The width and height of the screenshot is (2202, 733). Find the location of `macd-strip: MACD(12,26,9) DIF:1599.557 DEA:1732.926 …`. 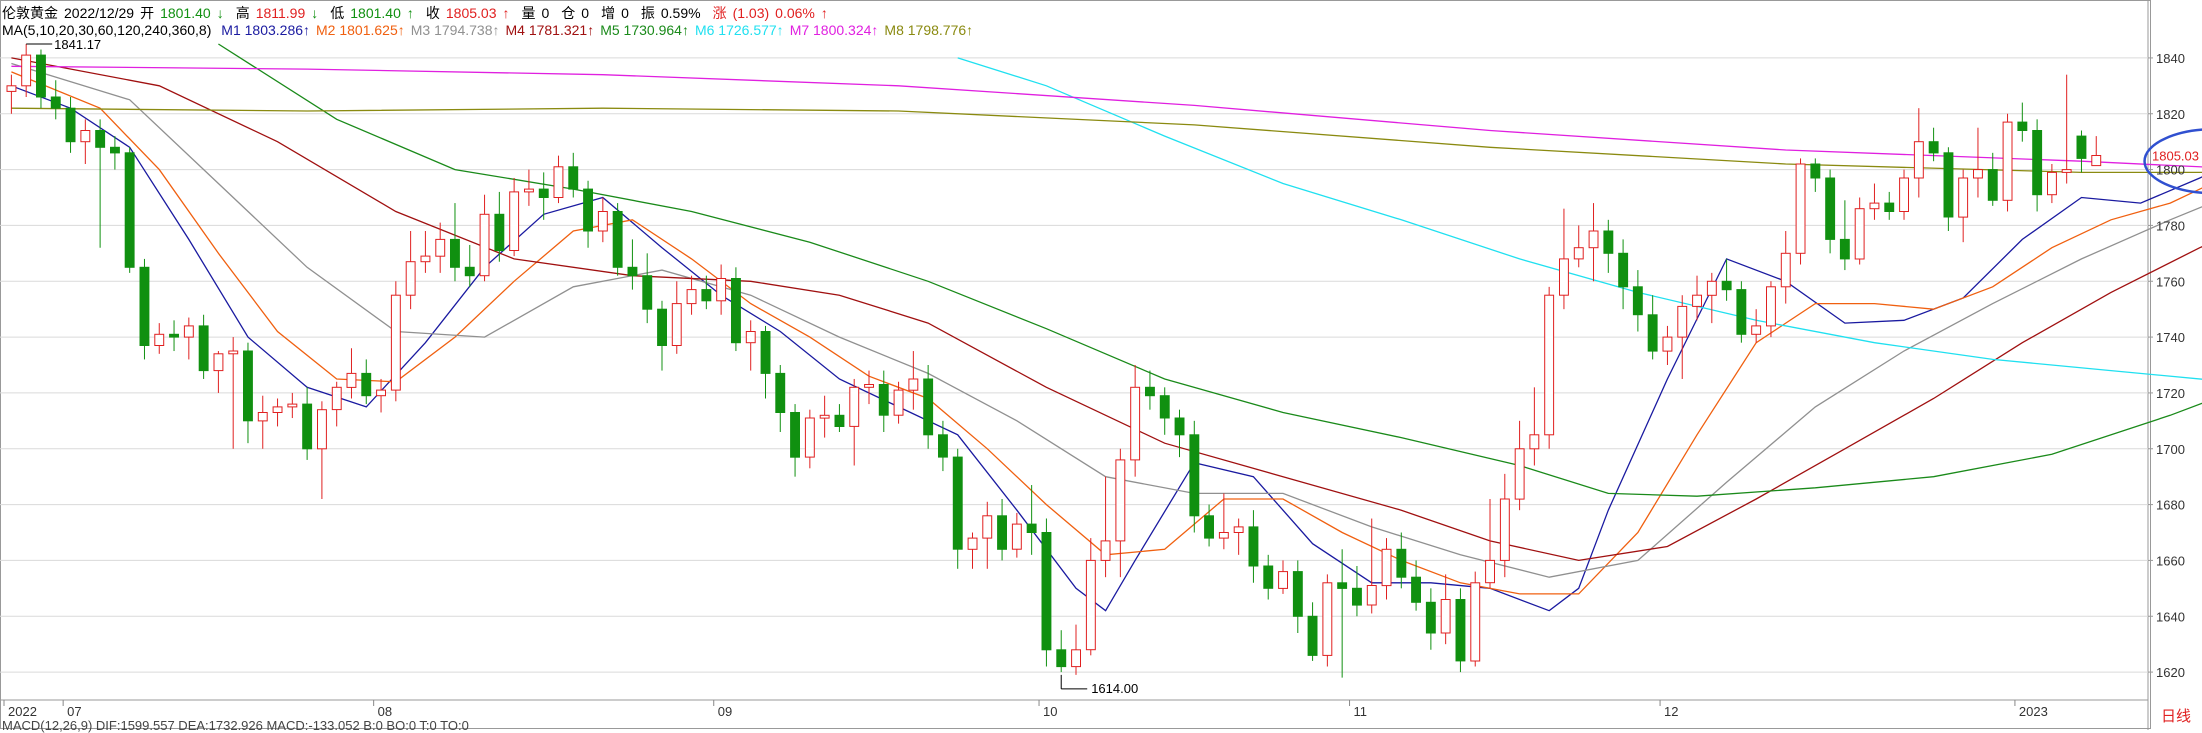

macd-strip: MACD(12,26,9) DIF:1599.557 DEA:1732.926 … is located at coordinates (235, 725).